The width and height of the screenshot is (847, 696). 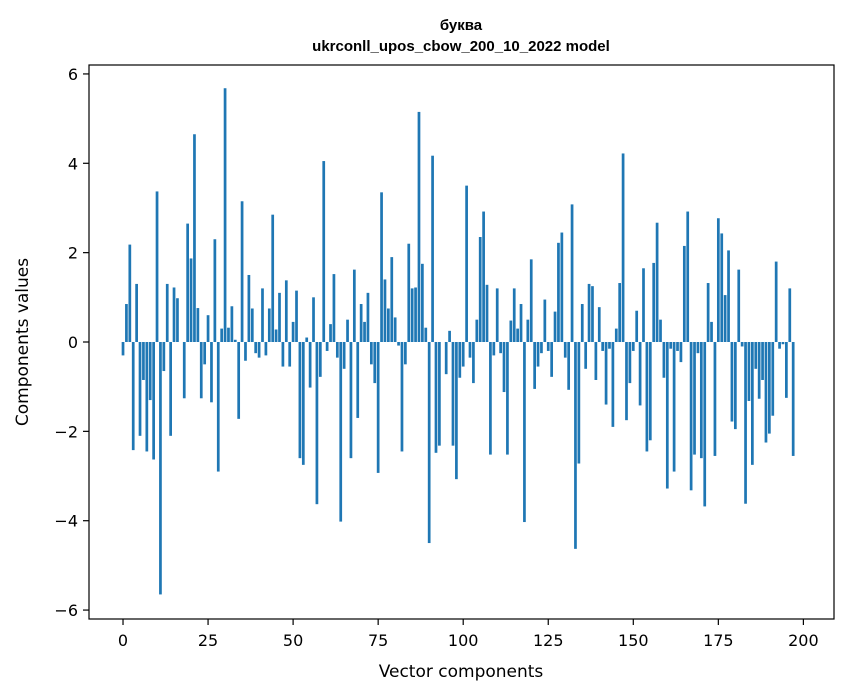 What do you see at coordinates (208, 640) in the screenshot?
I see `x-tick-label: 25` at bounding box center [208, 640].